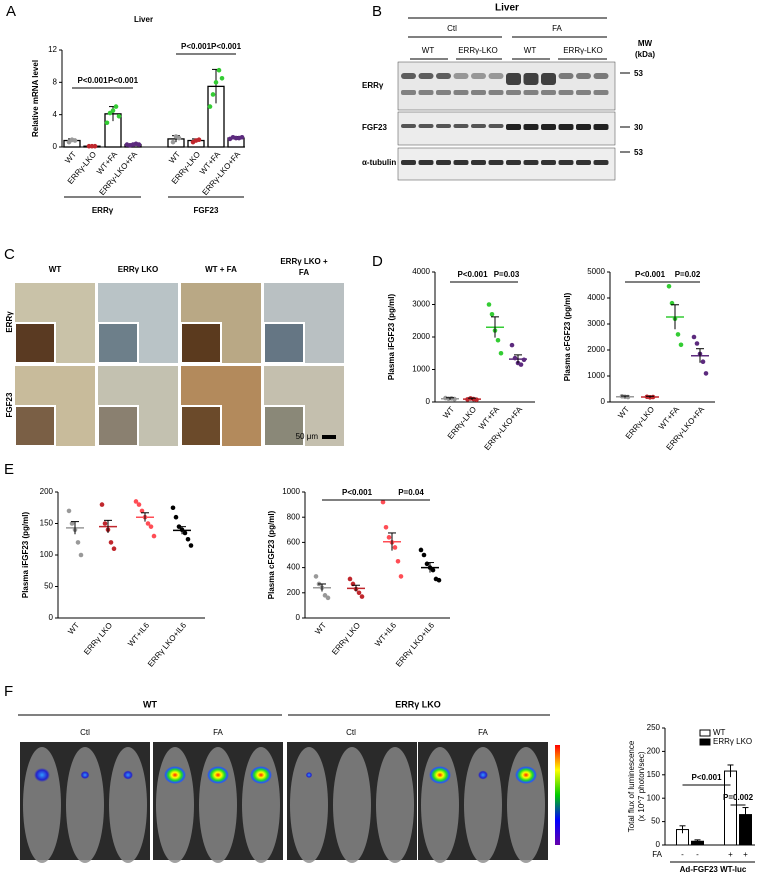 This screenshot has width=757, height=875. I want to click on y-tick-label: 4, so click(55, 114).